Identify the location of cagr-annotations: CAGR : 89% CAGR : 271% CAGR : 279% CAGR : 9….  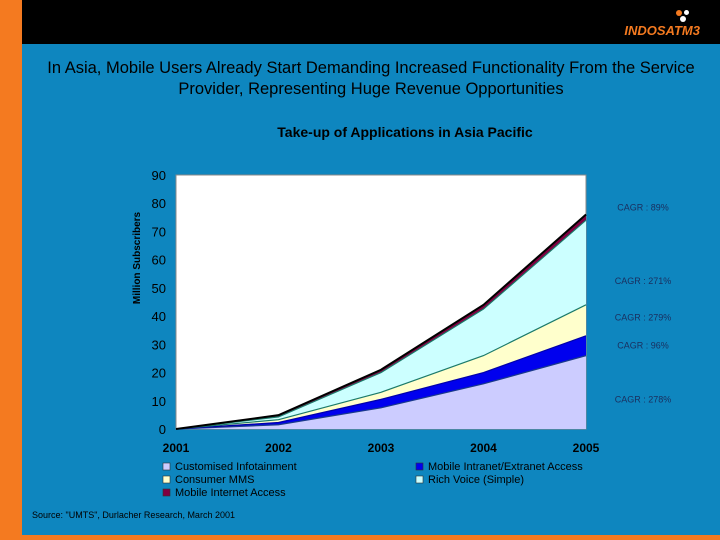
(643, 303).